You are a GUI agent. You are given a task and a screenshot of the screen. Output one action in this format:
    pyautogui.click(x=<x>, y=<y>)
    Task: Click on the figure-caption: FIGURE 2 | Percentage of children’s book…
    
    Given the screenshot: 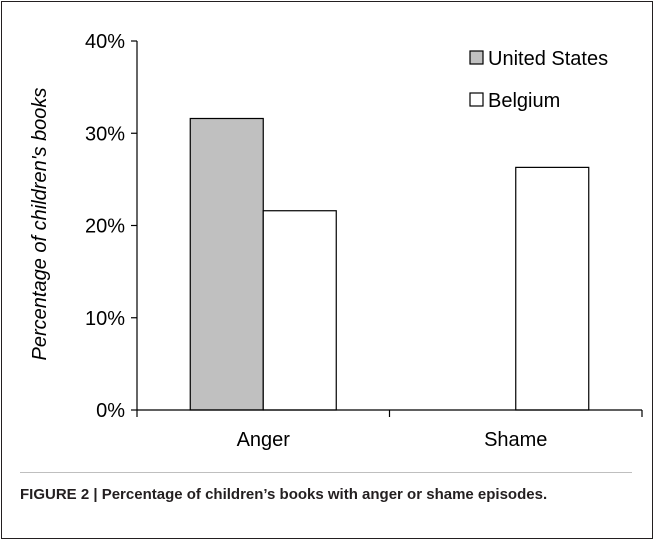 What is the action you would take?
    pyautogui.click(x=284, y=494)
    